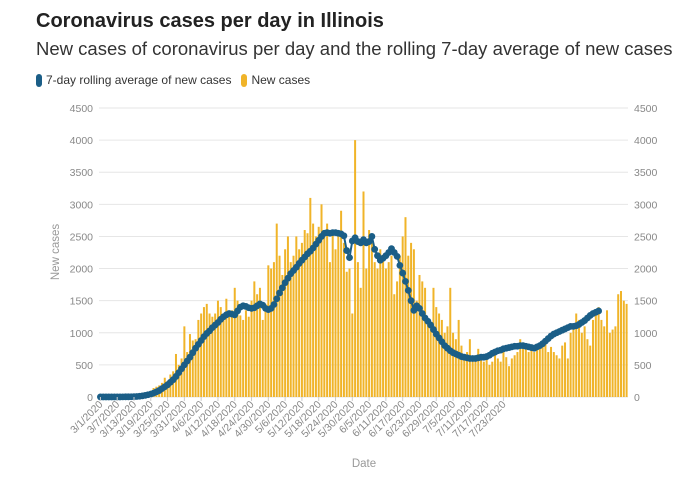 The width and height of the screenshot is (680, 486). Describe the element at coordinates (275, 80) in the screenshot. I see `legend-item-new-cases: New cases` at that location.